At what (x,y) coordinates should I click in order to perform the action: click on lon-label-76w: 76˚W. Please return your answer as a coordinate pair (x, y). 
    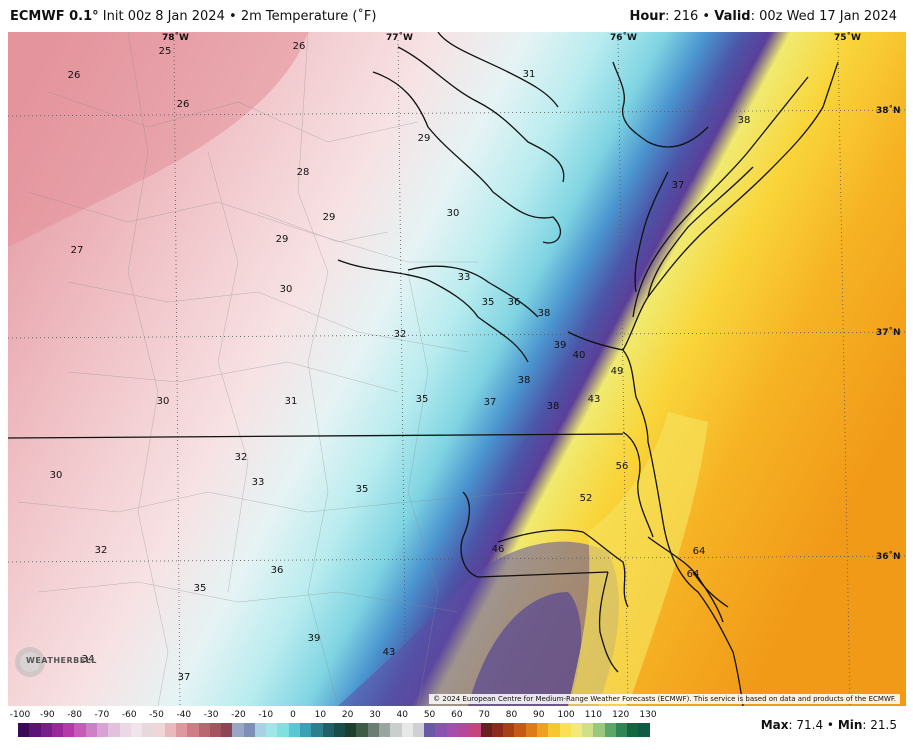
    Looking at the image, I should click on (623, 37).